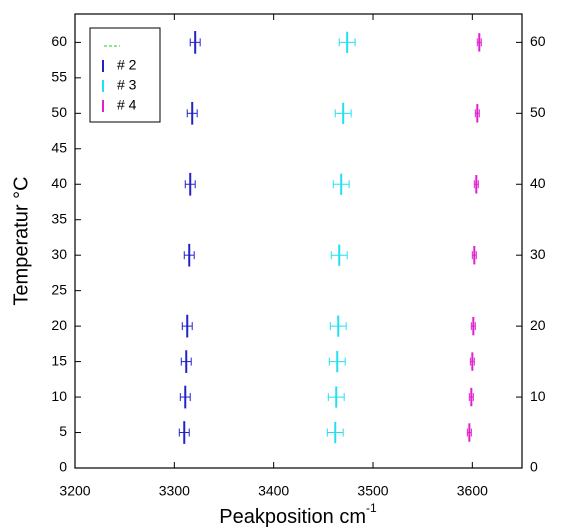 This screenshot has height=532, width=563. What do you see at coordinates (538, 396) in the screenshot?
I see `y2-tick-label: 10` at bounding box center [538, 396].